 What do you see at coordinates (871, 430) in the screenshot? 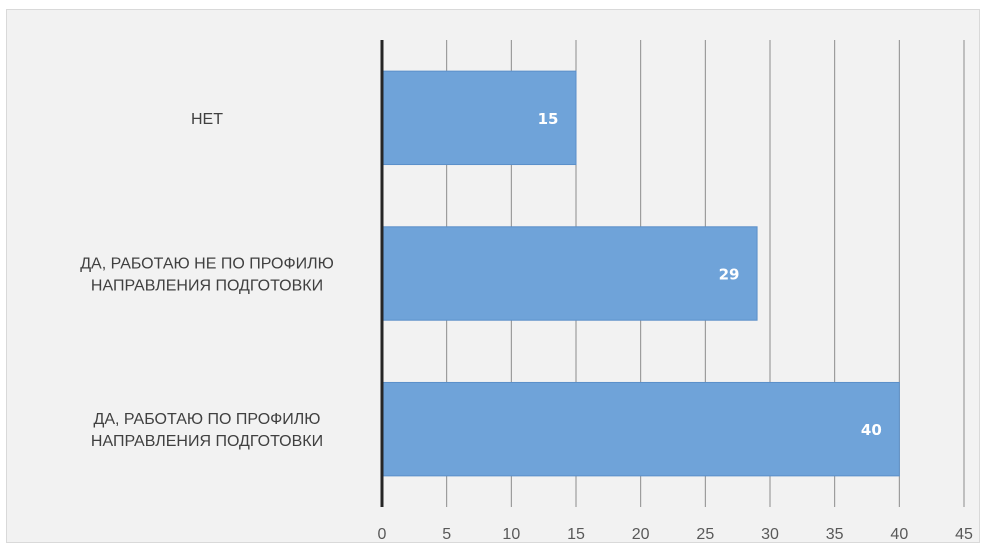
I see `data-label: 40` at bounding box center [871, 430].